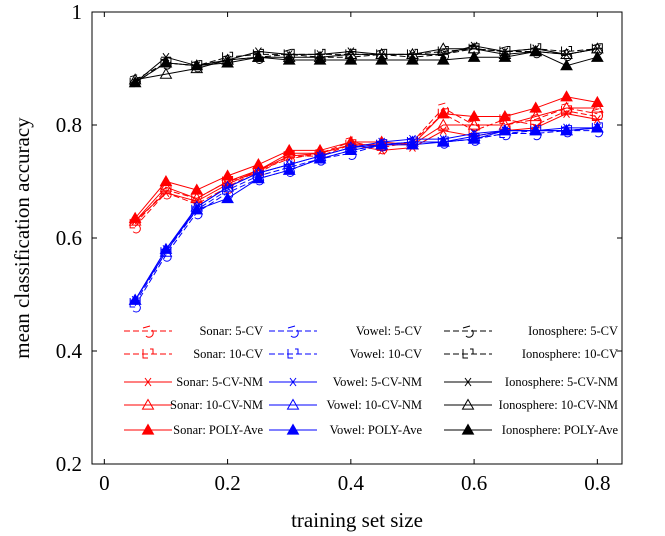 The width and height of the screenshot is (665, 536). I want to click on legend-label: Vowel: POLY-Ave, so click(376, 430).